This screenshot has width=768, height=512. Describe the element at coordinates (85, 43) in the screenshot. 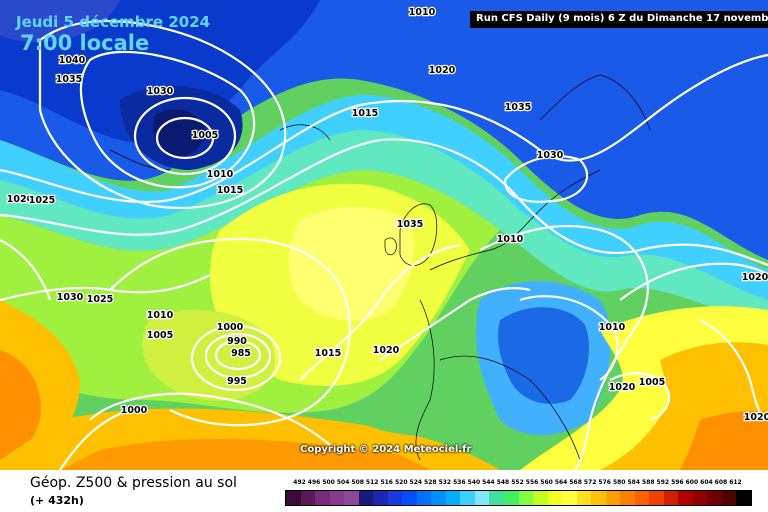

I see `valid-time: 7:00 locale` at that location.